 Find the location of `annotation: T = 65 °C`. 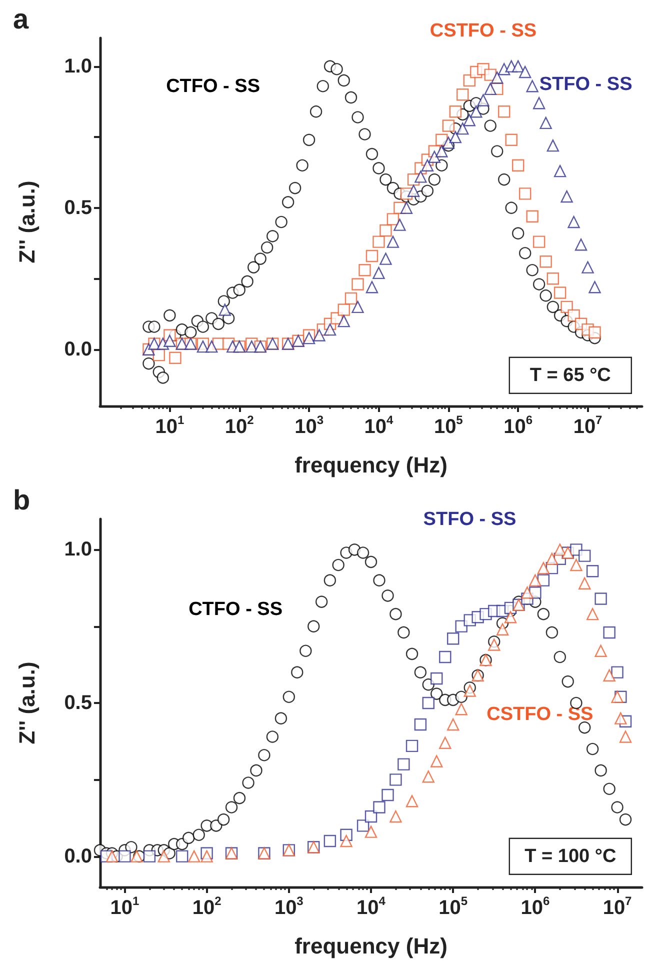

annotation: T = 65 °C is located at coordinates (571, 375).